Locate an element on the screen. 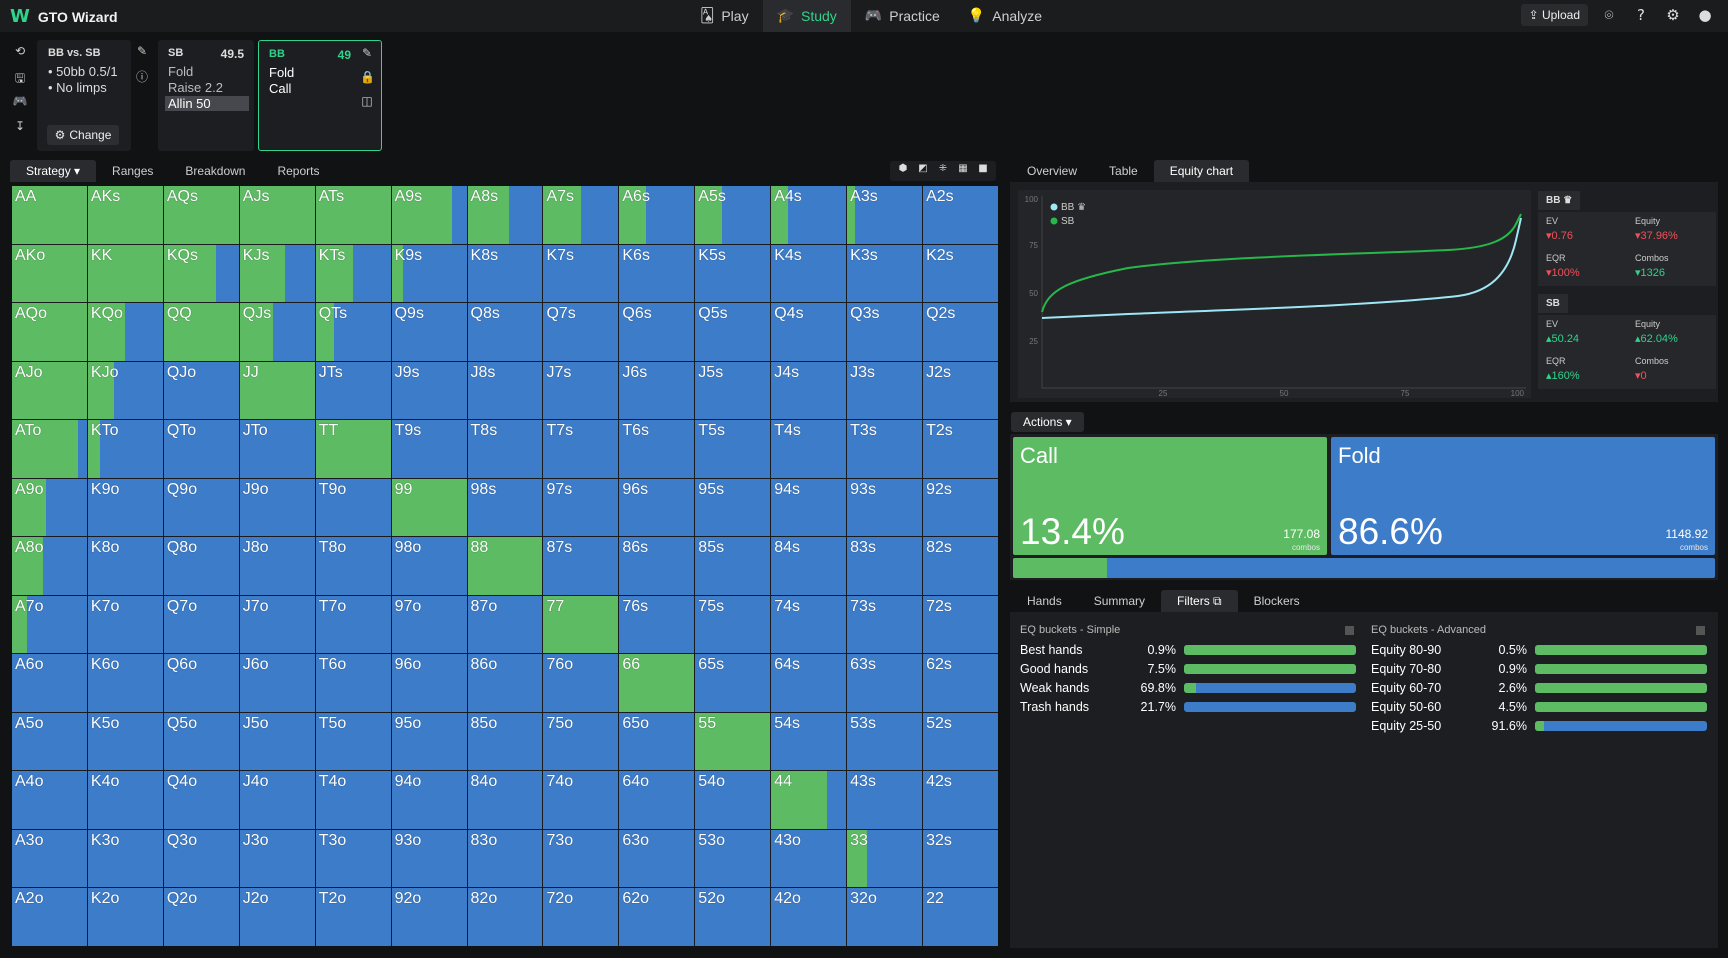  hand-cell: Q3s is located at coordinates (885, 332).